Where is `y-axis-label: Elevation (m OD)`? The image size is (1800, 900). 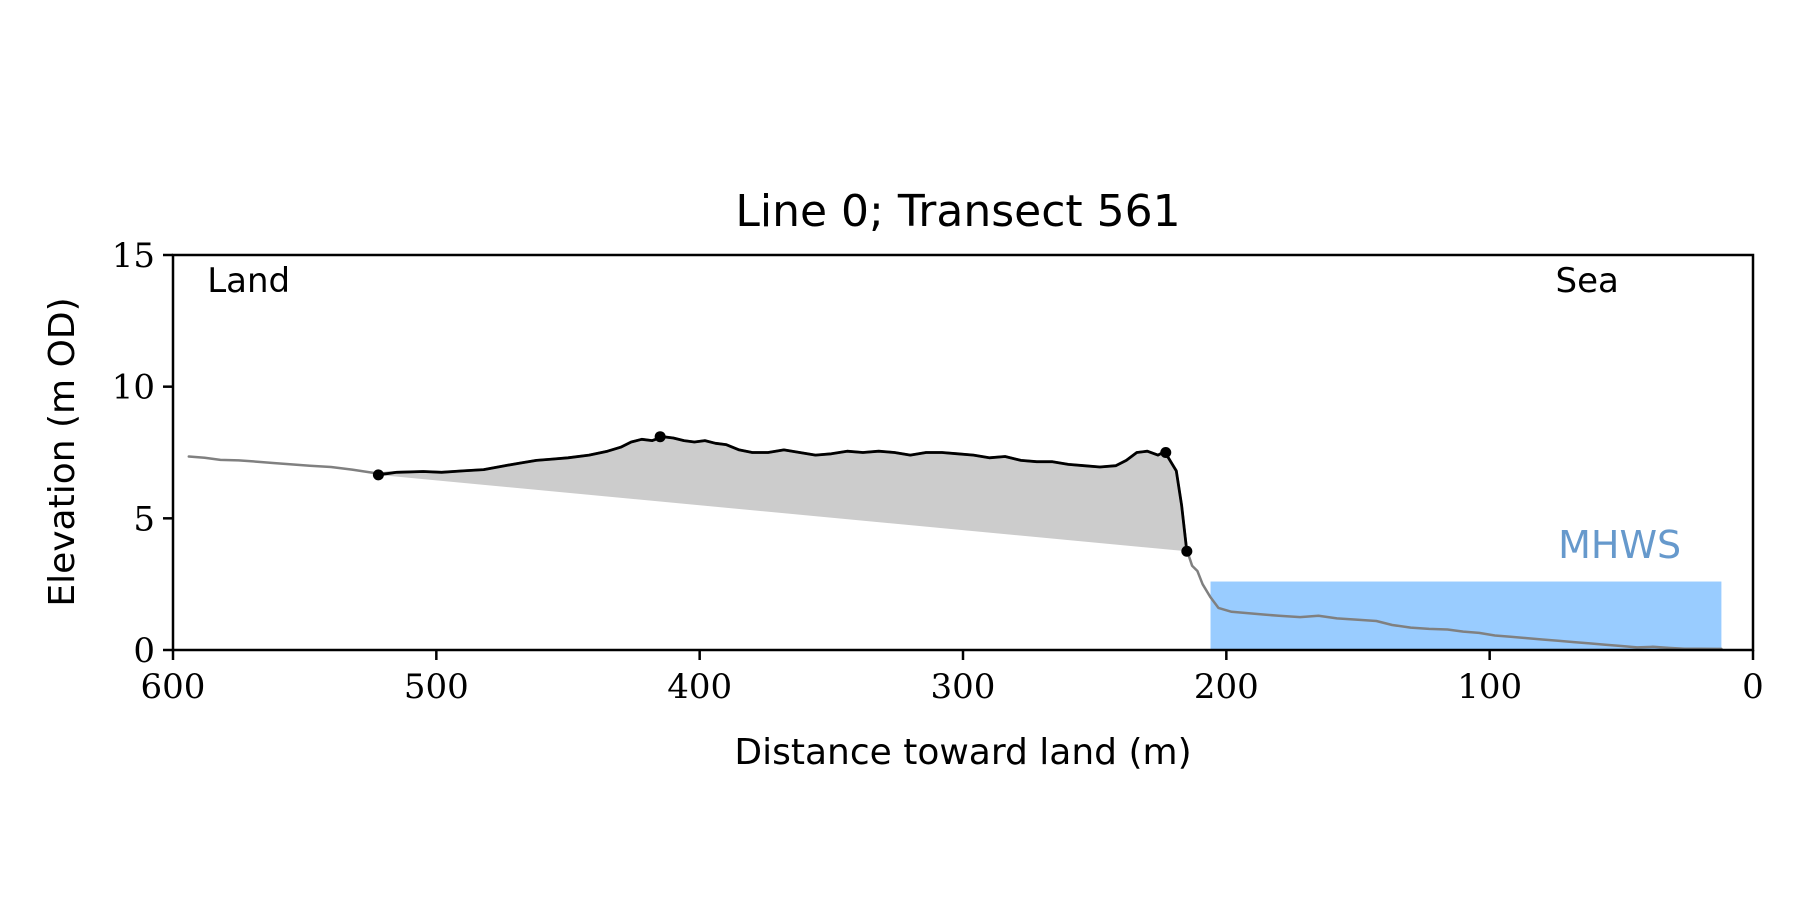 y-axis-label: Elevation (m OD) is located at coordinates (62, 451).